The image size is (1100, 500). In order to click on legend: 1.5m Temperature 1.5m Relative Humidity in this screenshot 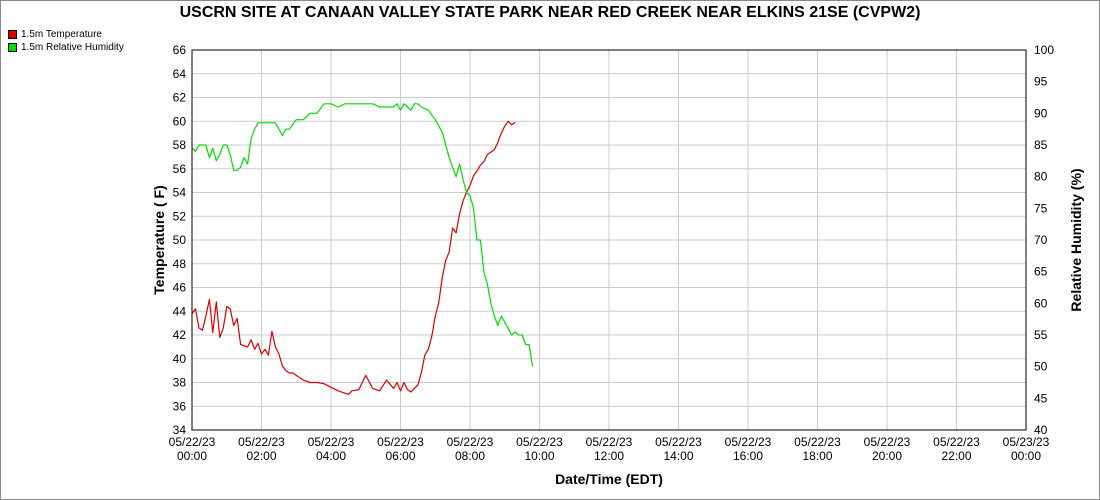, I will do `click(66, 41)`.